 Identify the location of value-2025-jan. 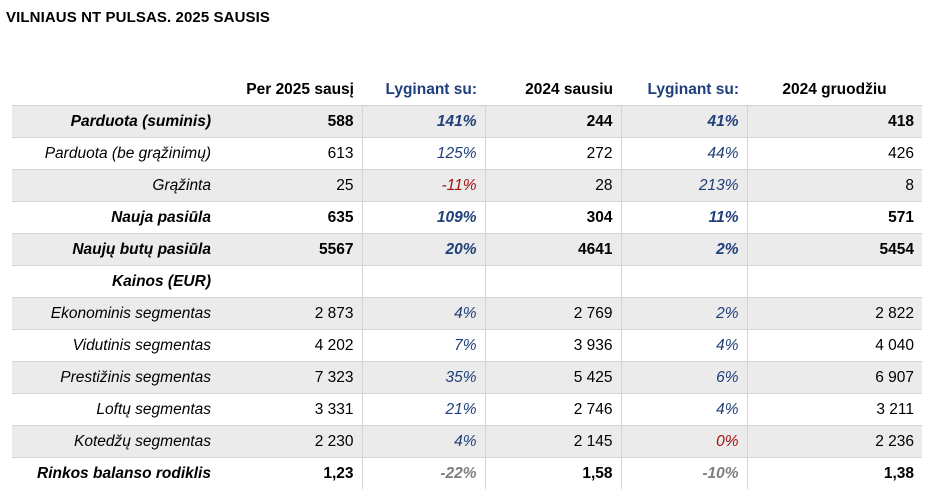
(290, 282).